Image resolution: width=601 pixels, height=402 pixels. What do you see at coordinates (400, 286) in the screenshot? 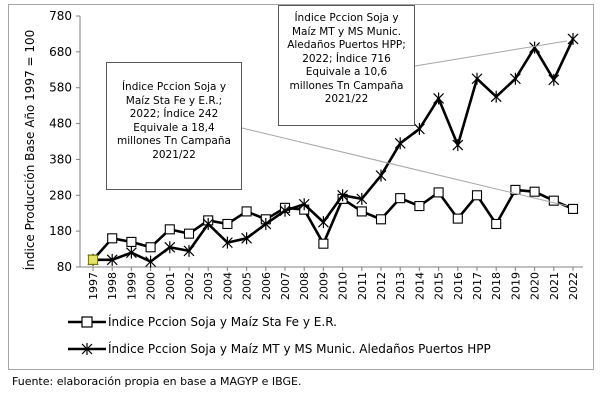
I see `x-tick-label: 2013` at bounding box center [400, 286].